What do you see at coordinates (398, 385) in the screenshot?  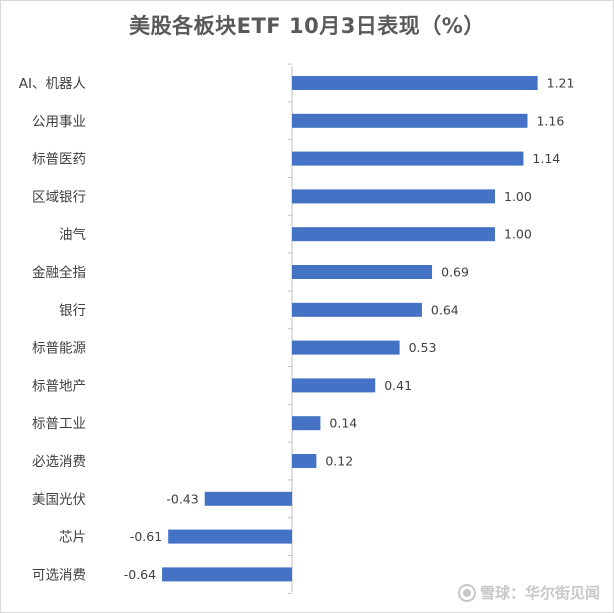 I see `data-label: 0.41` at bounding box center [398, 385].